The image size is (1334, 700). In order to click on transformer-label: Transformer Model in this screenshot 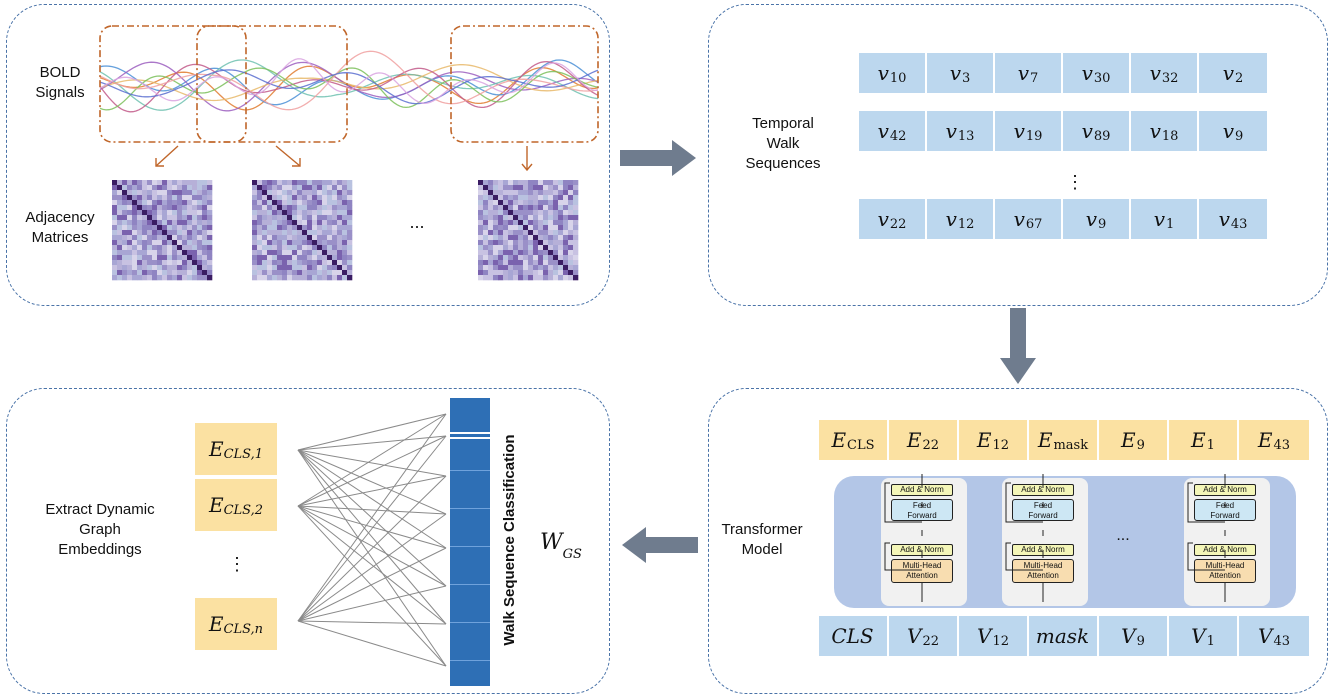, I will do `click(762, 540)`.